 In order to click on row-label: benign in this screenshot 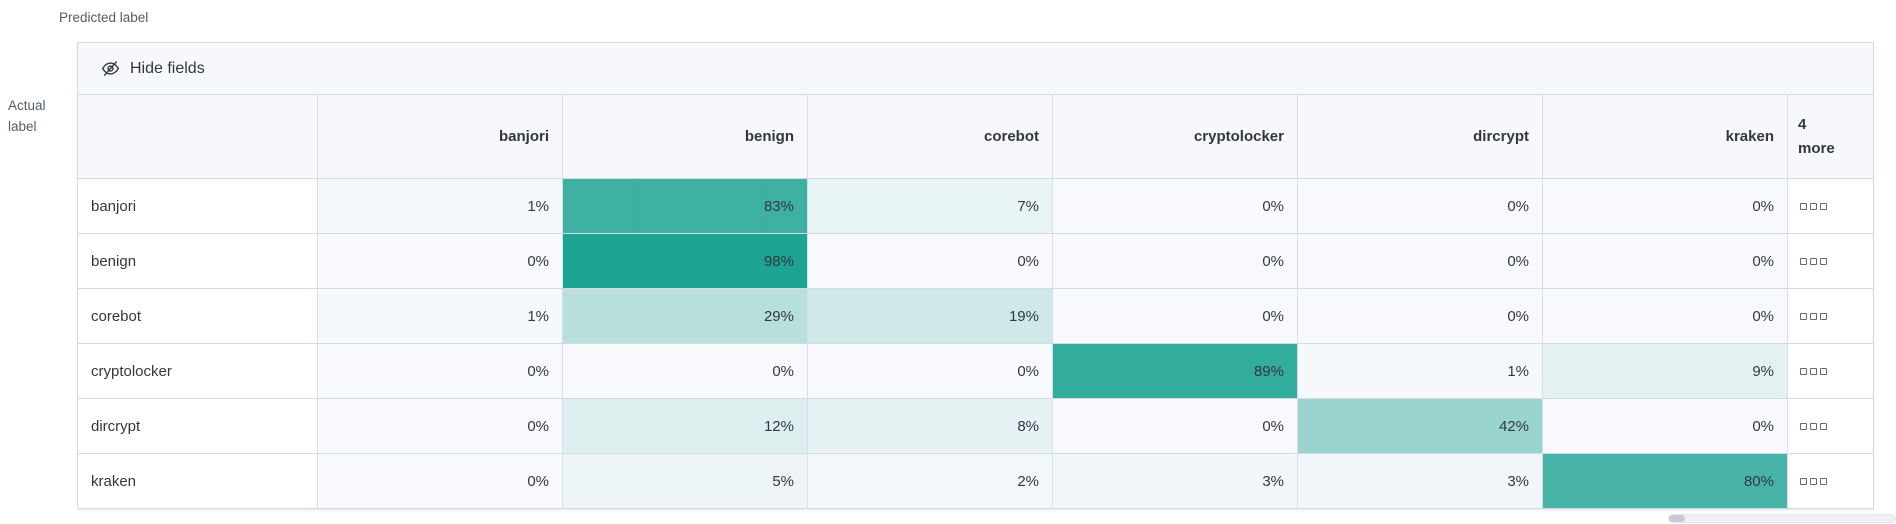, I will do `click(197, 261)`.